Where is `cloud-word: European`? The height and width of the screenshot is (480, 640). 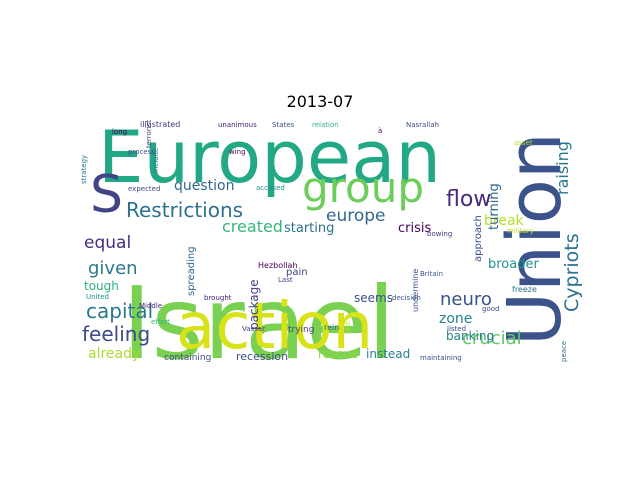 cloud-word: European is located at coordinates (269, 157).